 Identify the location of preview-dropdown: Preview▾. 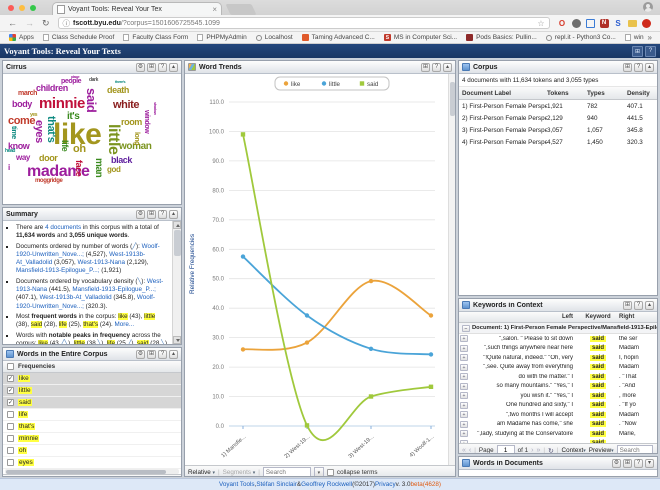
(601, 450).